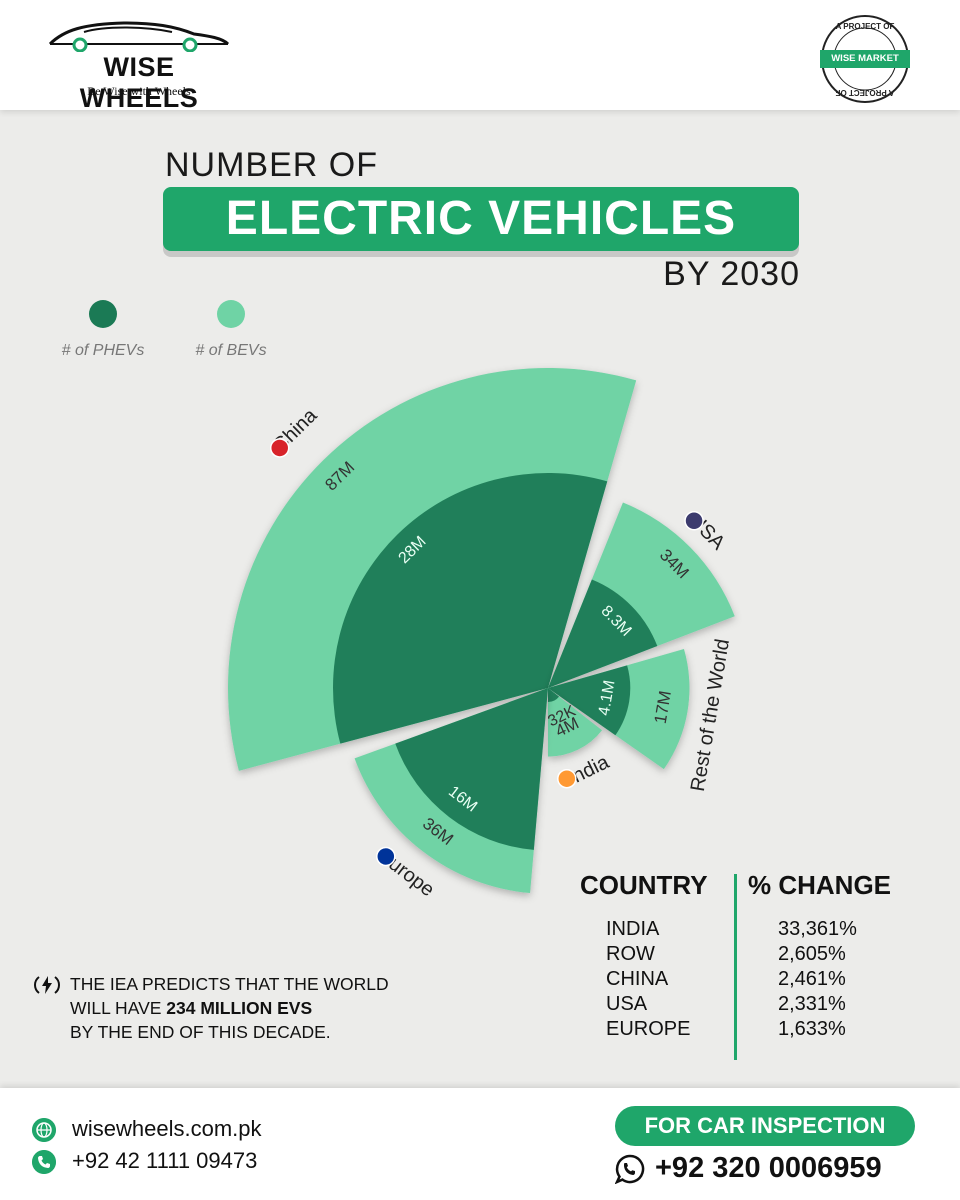 The height and width of the screenshot is (1200, 960). I want to click on table-row: INDIA 33,361%, so click(750, 931).